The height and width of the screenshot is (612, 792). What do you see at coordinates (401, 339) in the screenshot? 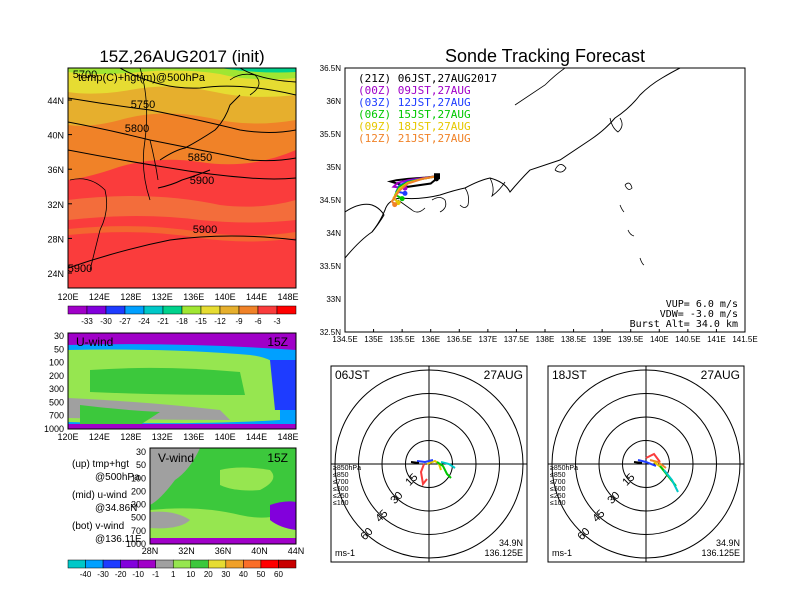
I see `lon-tick-label: 135.5E` at bounding box center [401, 339].